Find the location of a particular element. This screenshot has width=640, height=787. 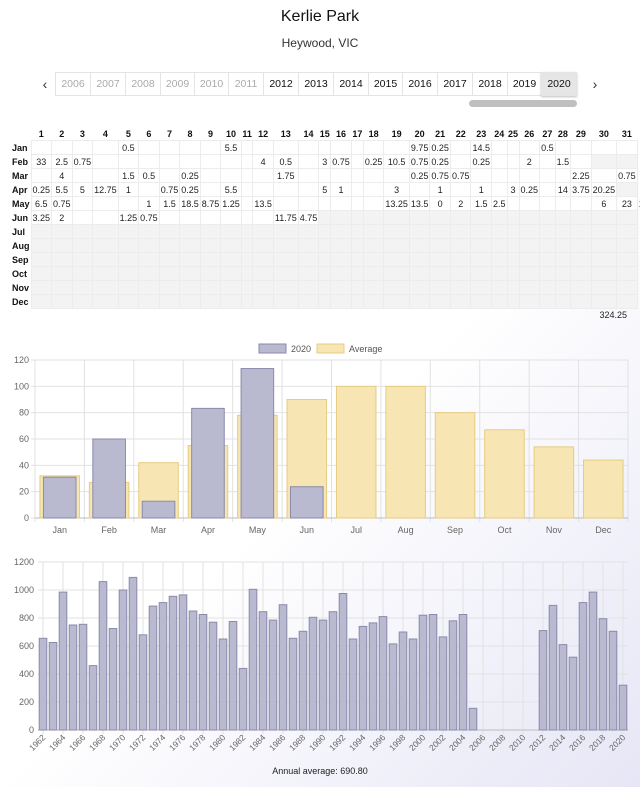

x-tick-label: 2010 is located at coordinates (517, 742).